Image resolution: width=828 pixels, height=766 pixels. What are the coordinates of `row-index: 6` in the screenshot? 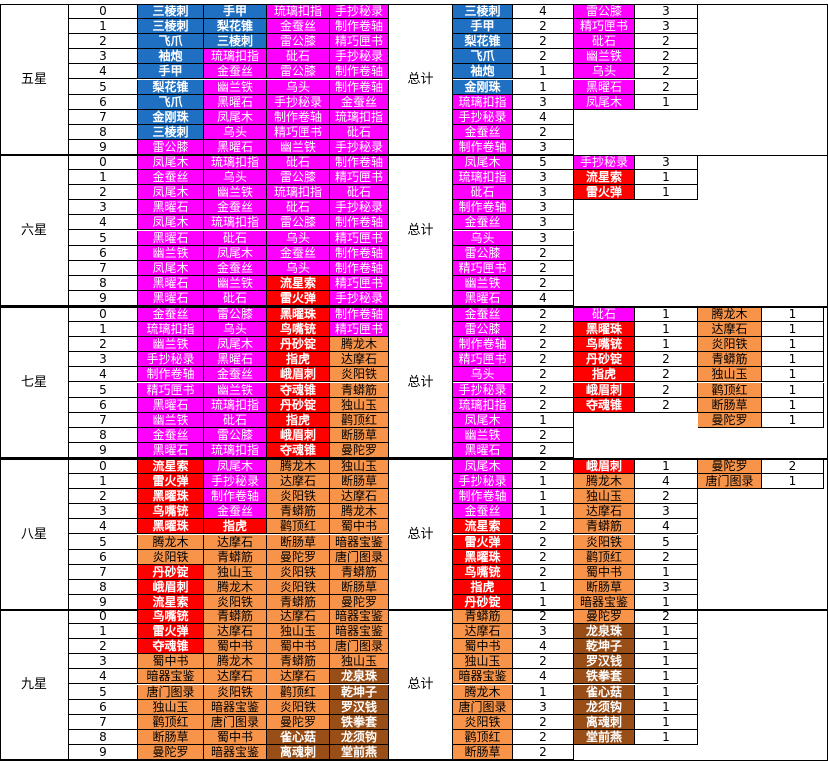 It's located at (103, 707).